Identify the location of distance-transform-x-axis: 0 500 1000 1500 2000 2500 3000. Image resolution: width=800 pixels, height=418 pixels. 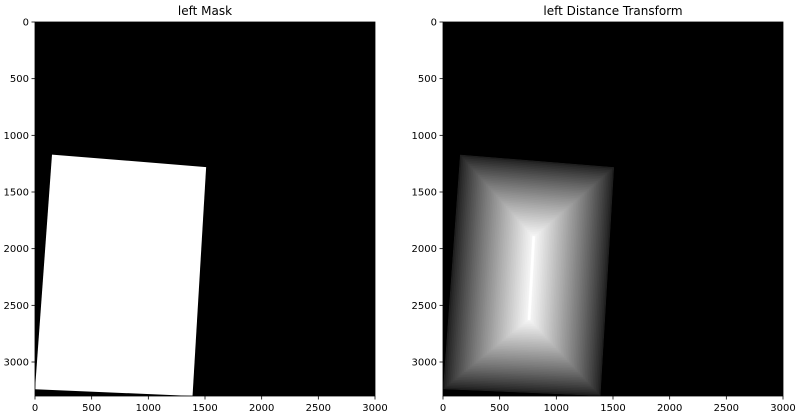
(618, 405).